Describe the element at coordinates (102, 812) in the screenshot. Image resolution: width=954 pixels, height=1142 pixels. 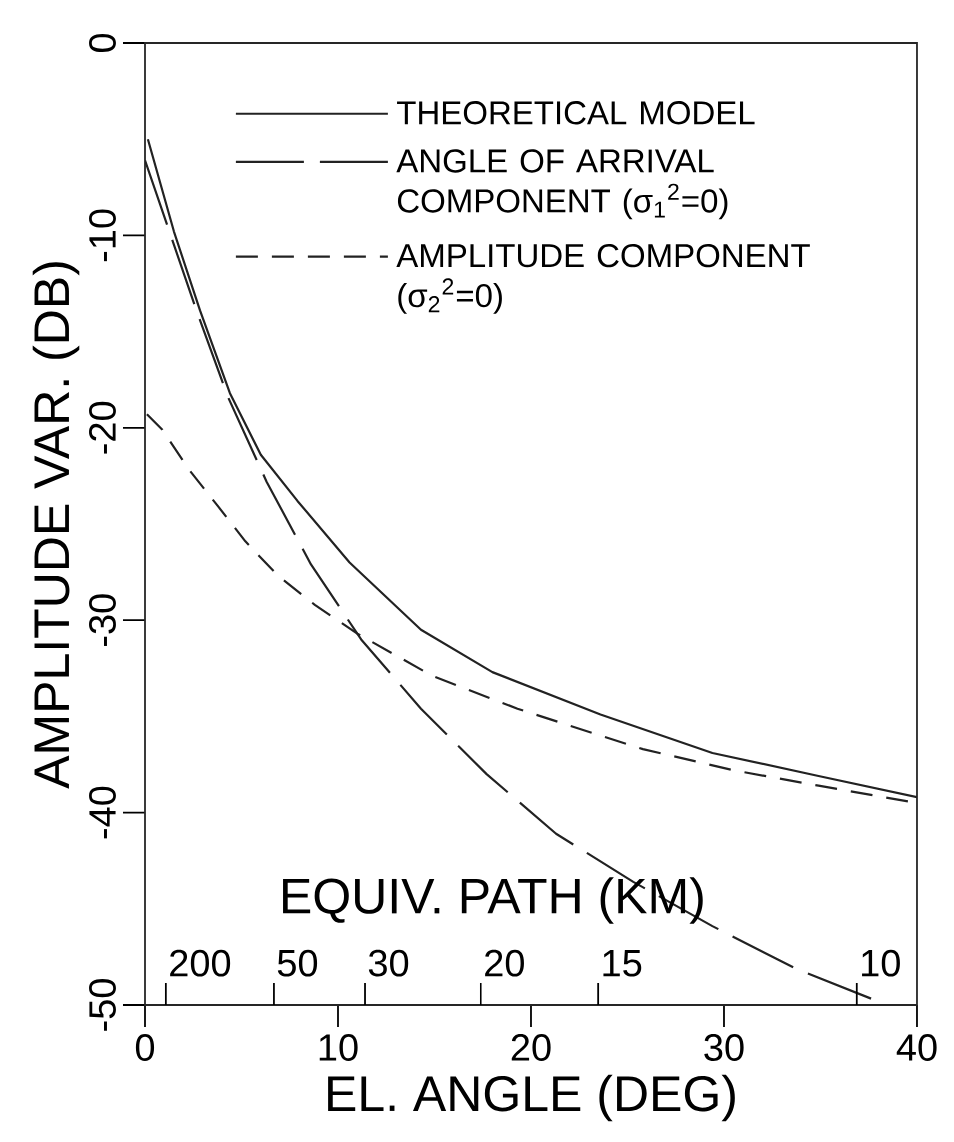
I see `y-tick-label: -40` at that location.